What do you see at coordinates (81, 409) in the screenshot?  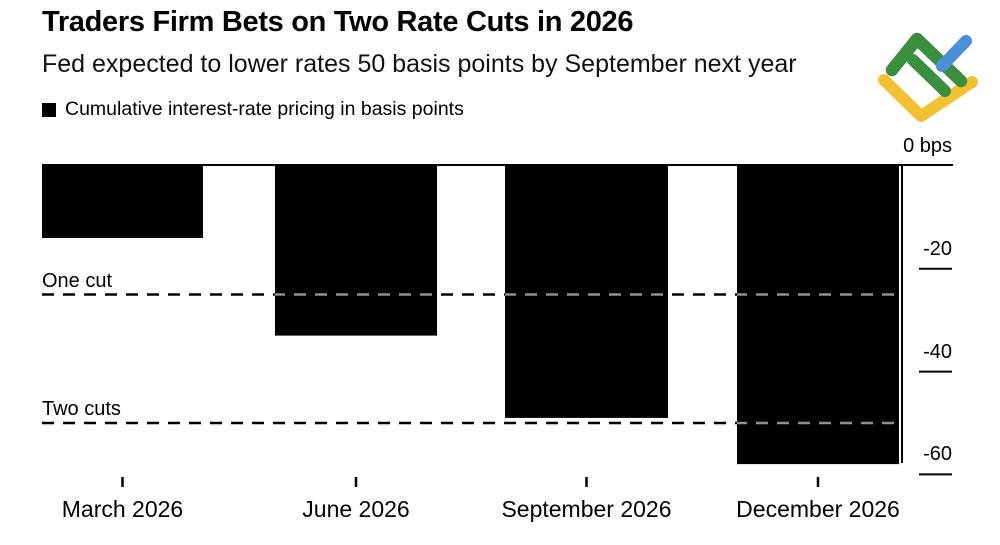 I see `two-cuts-label: Two cuts` at bounding box center [81, 409].